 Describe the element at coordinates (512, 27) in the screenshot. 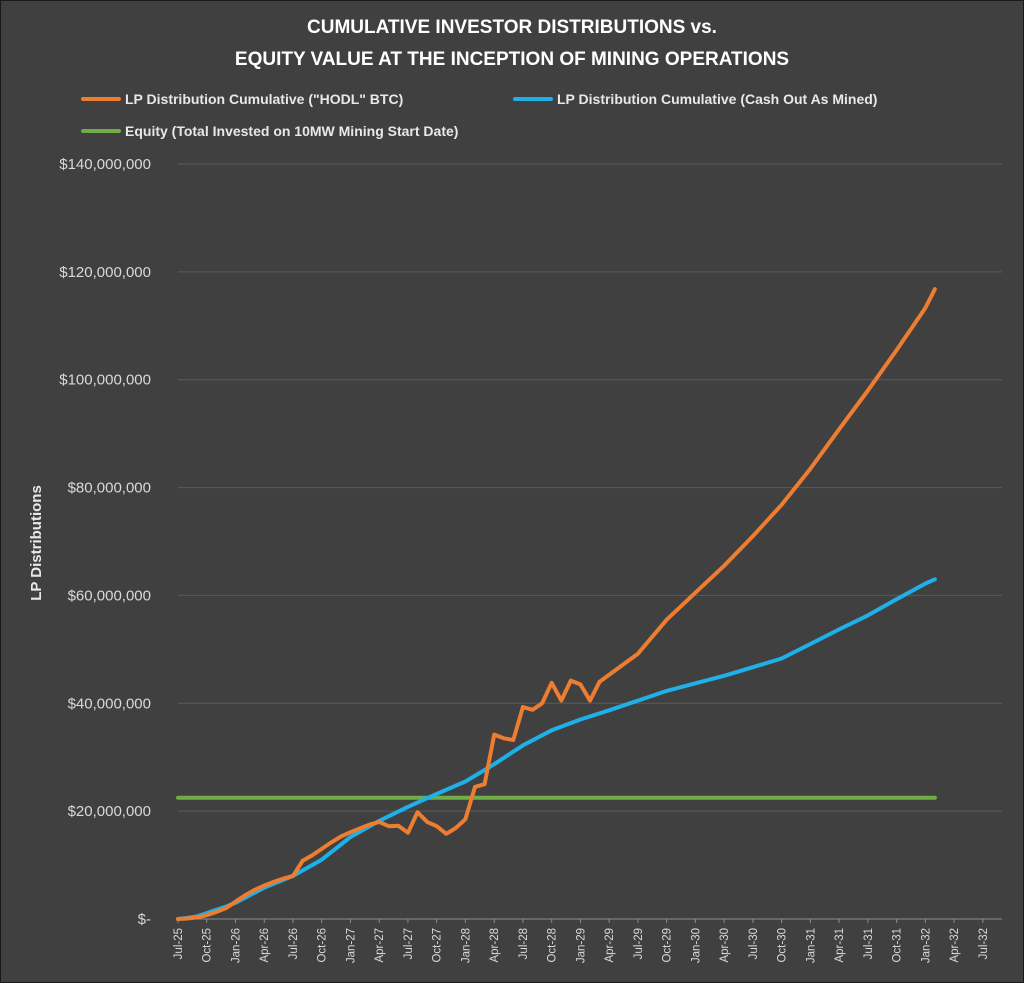

I see `chart-title-line-1: CUMULATIVE INVESTOR DISTRIBUTIONS vs.` at that location.